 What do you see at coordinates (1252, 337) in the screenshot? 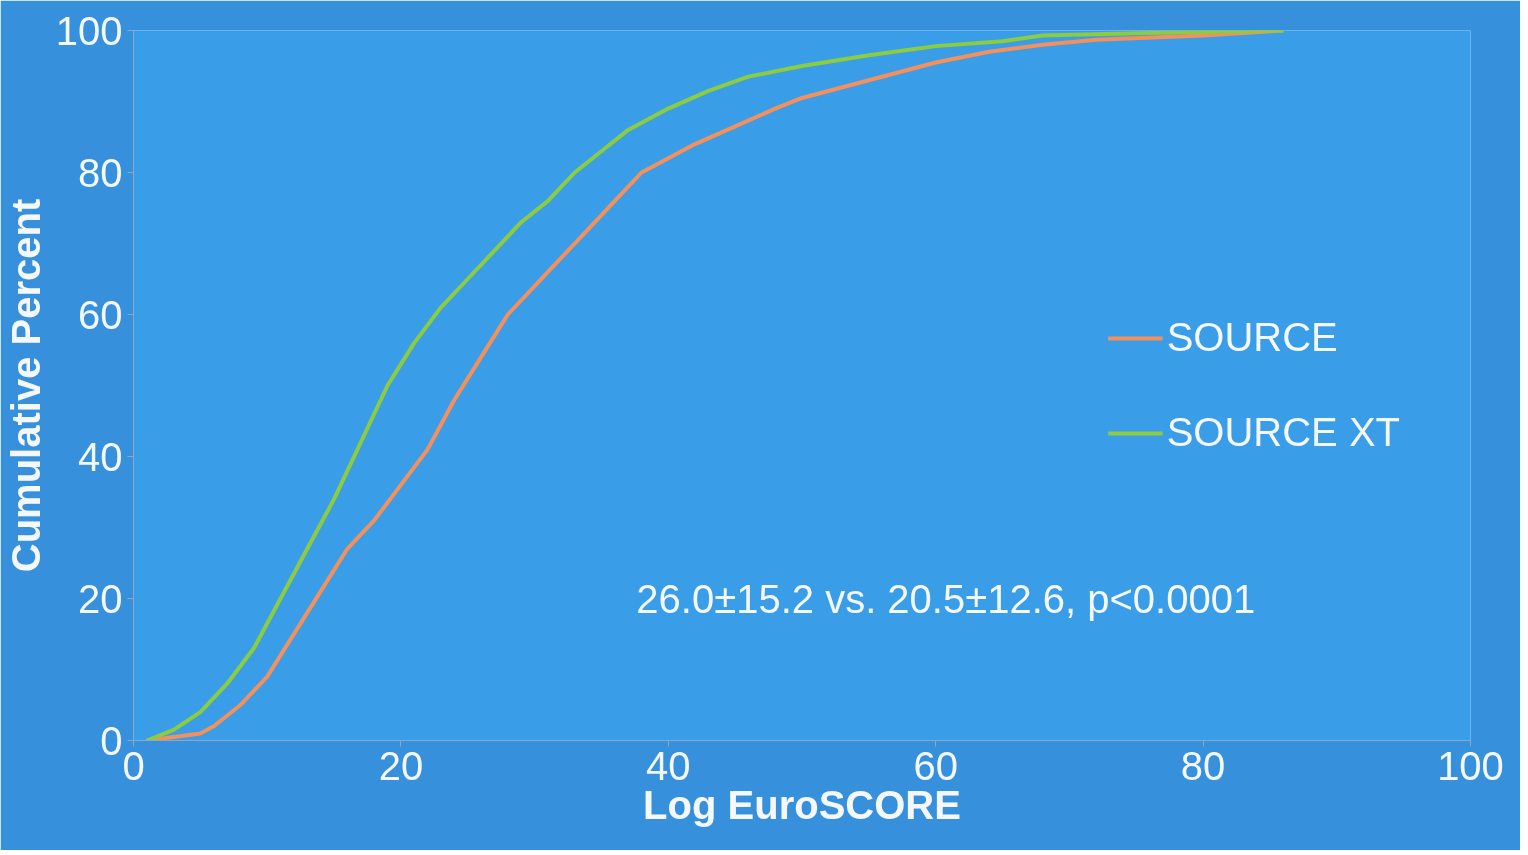
I see `legend-label: SOURCE` at bounding box center [1252, 337].